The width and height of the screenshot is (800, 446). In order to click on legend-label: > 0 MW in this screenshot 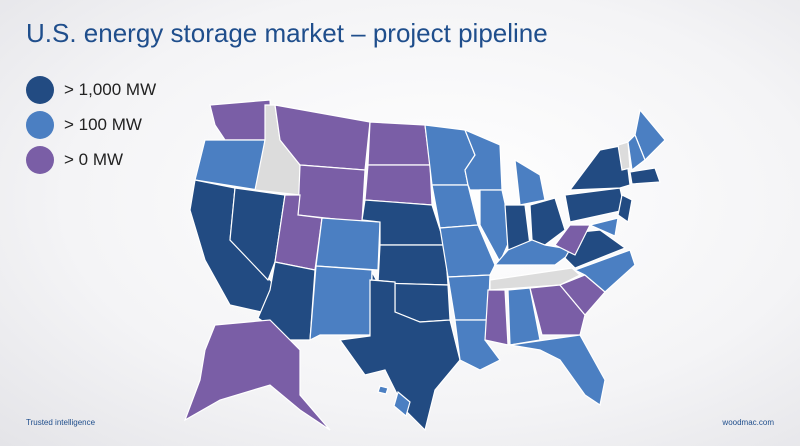, I will do `click(94, 159)`.